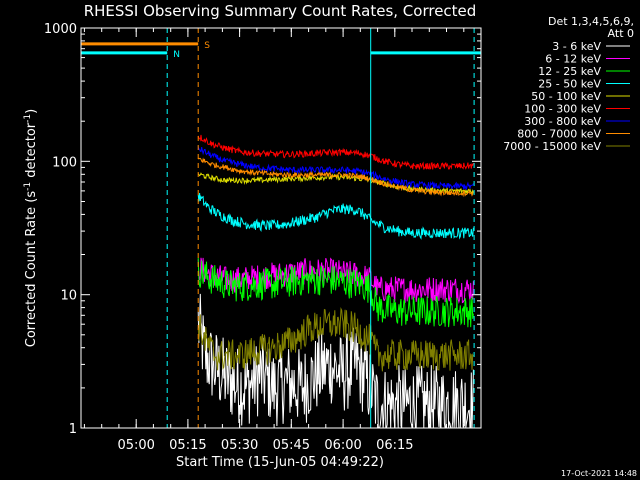 This screenshot has height=480, width=640. Describe the element at coordinates (280, 462) in the screenshot. I see `x-axis-label: Start Time (15-Jun-05 04:49:22)` at that location.